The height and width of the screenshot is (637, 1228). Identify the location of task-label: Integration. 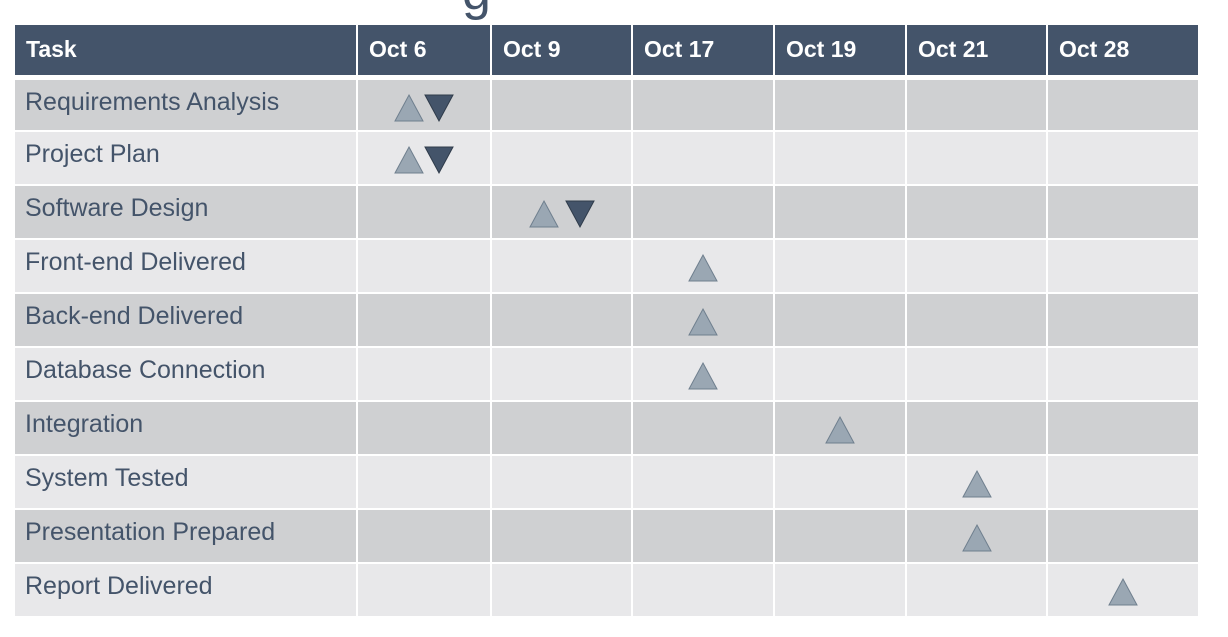
(186, 428).